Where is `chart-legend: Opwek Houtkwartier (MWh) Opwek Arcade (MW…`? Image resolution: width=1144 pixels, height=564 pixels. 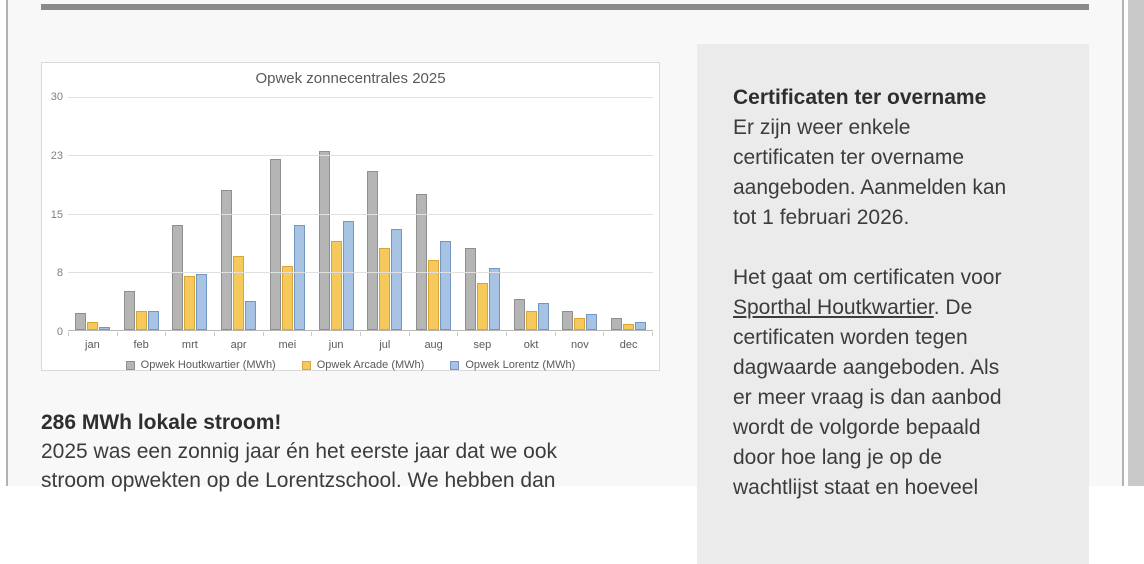
chart-legend: Opwek Houtkwartier (MWh) Opwek Arcade (MW… is located at coordinates (350, 365).